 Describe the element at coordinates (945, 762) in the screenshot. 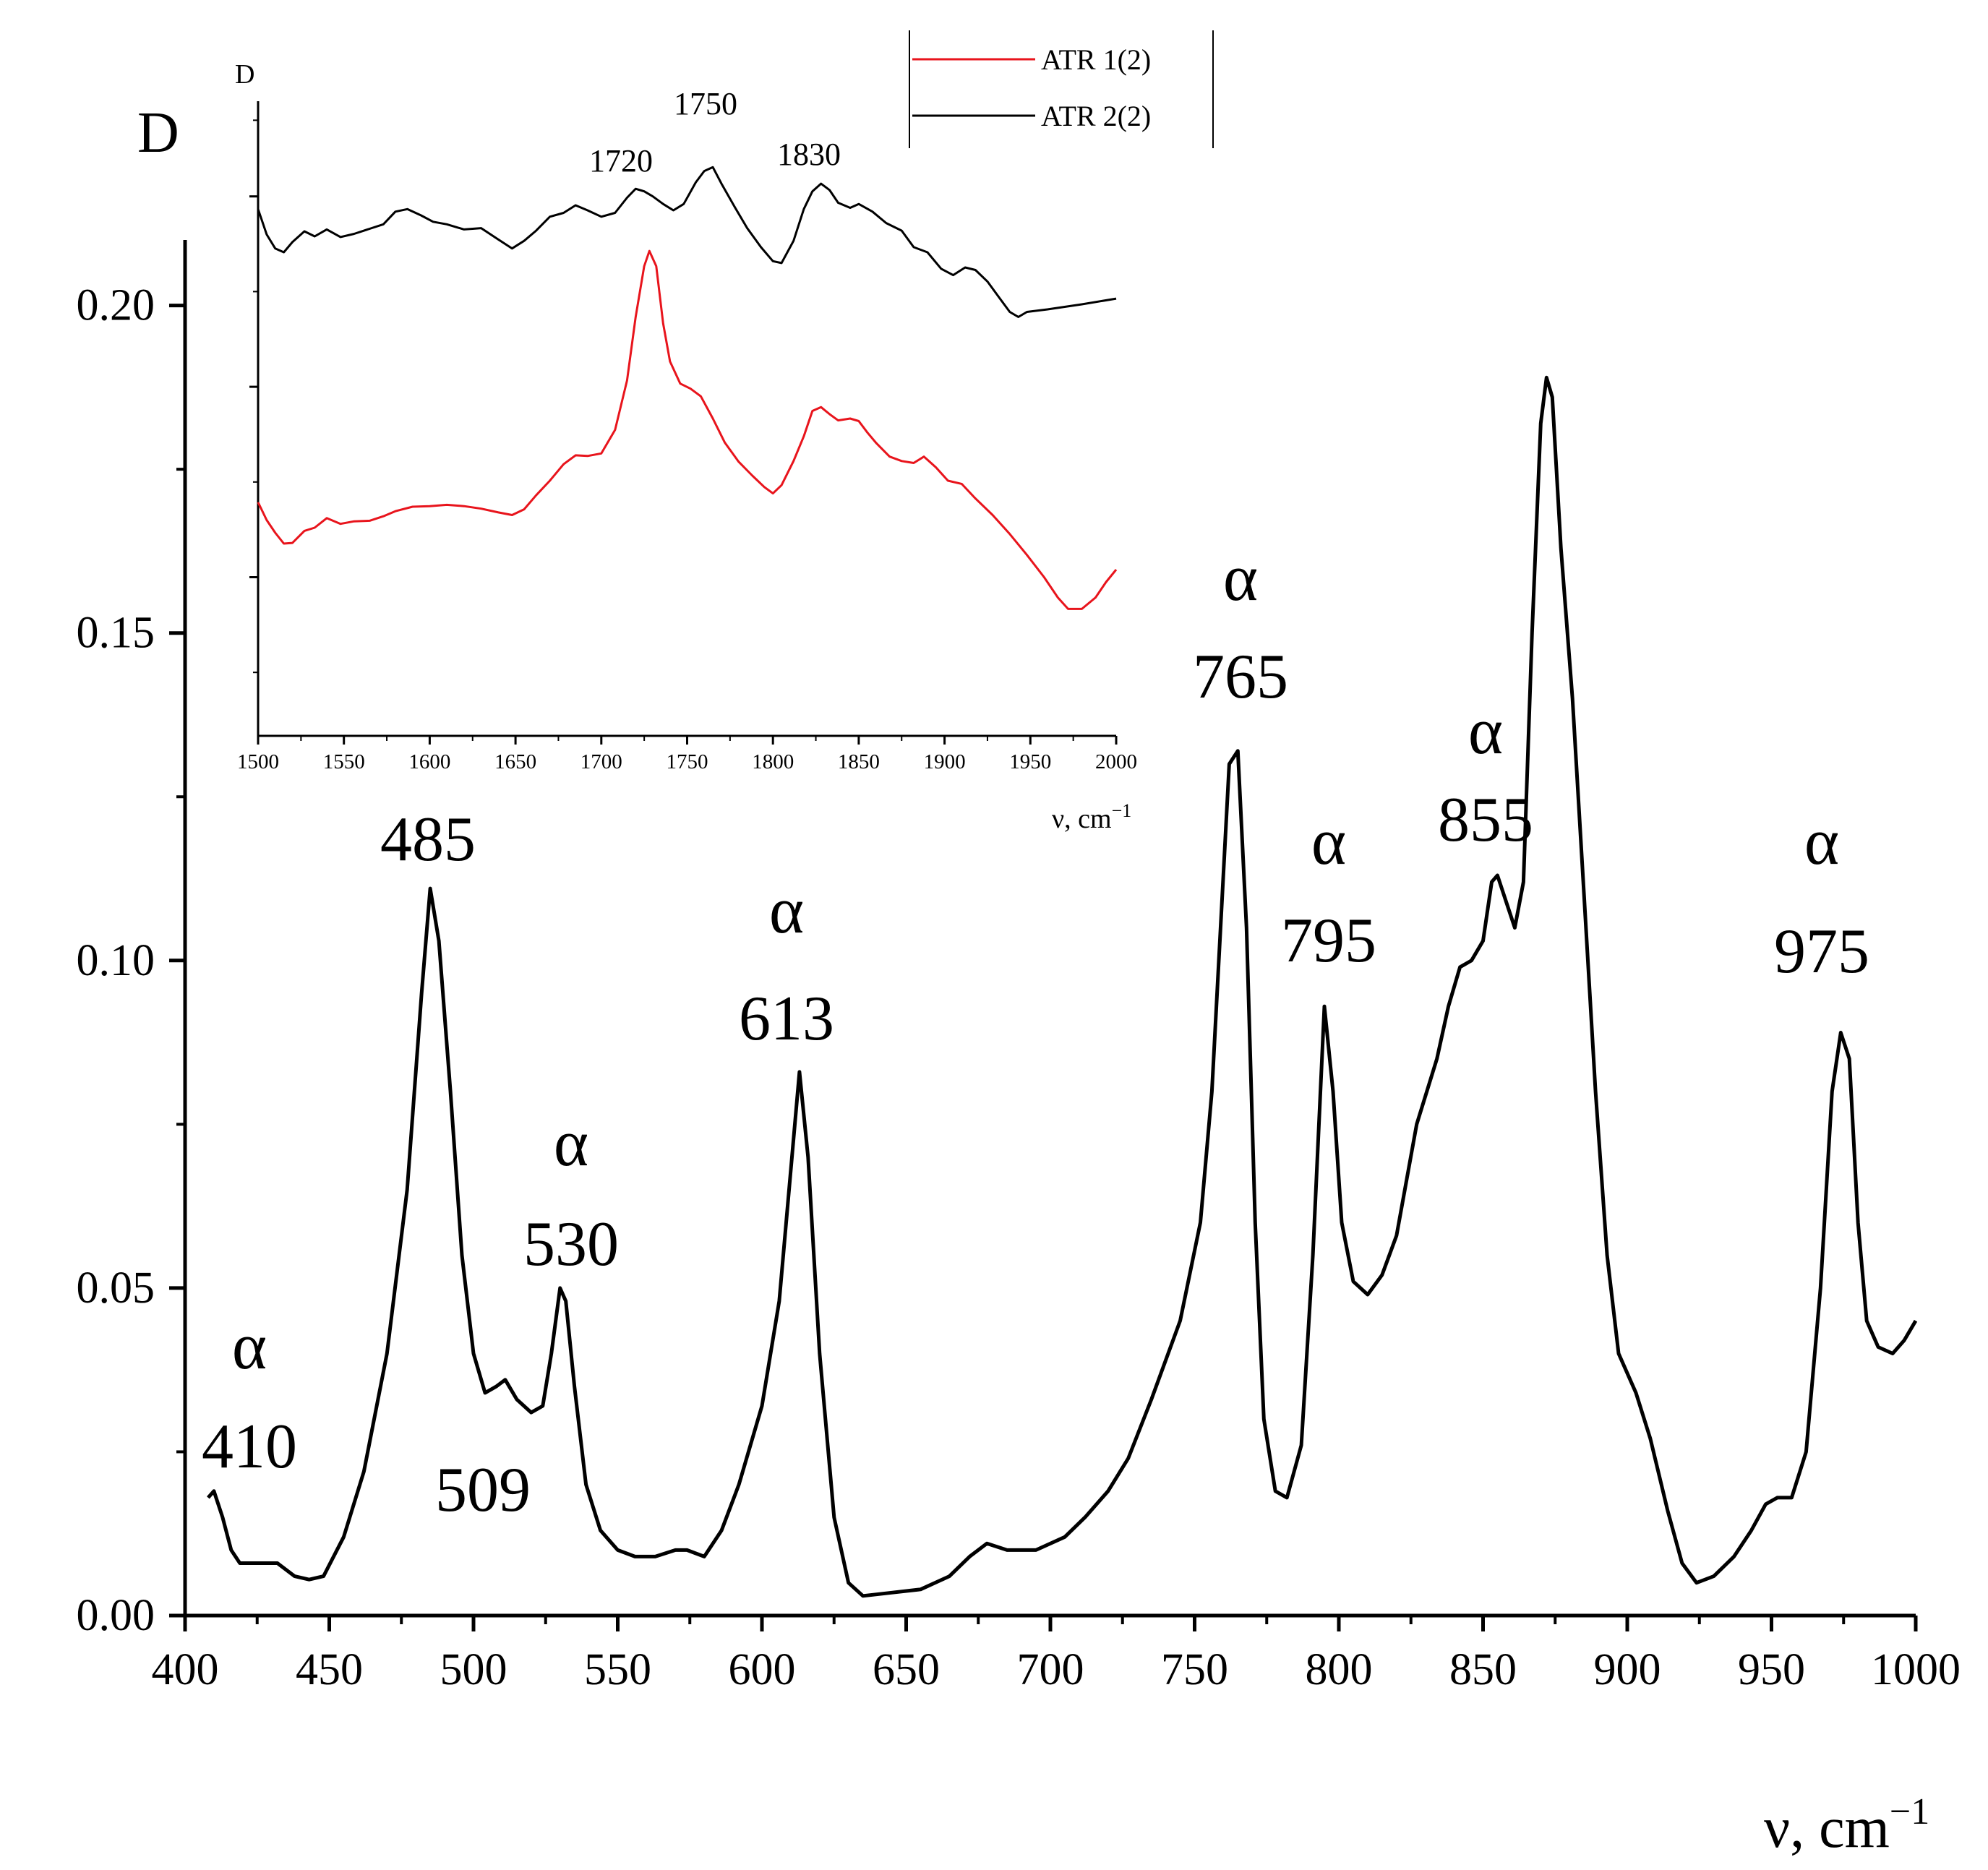

I see `inset-x-tick-label-1900: 1900` at that location.